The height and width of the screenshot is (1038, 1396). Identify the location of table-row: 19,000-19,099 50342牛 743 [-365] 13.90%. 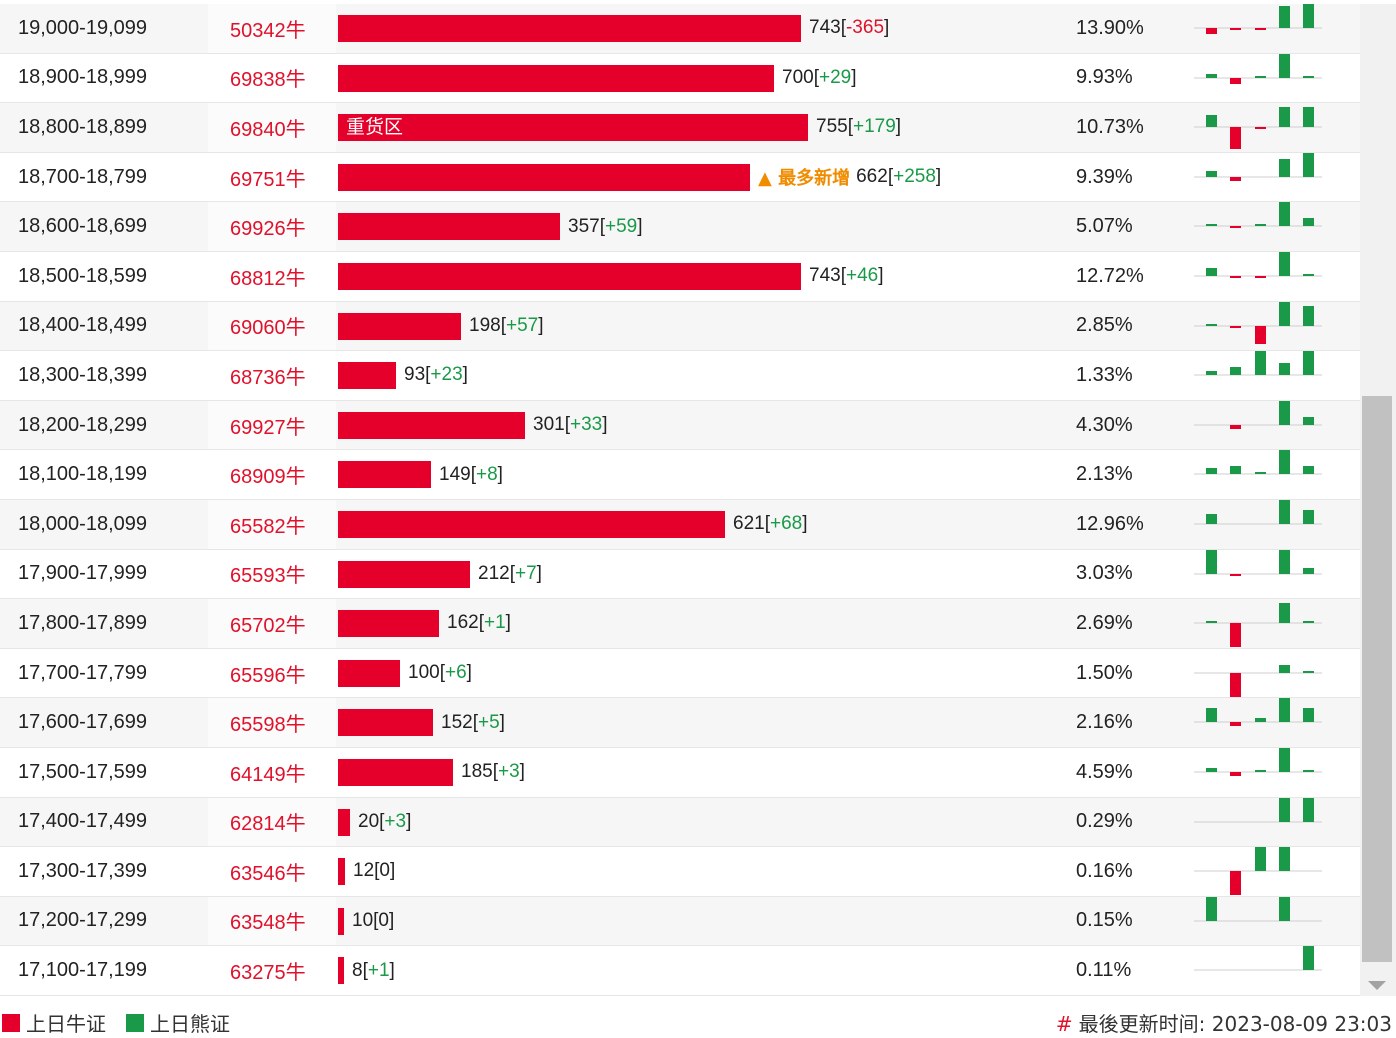
(680, 29).